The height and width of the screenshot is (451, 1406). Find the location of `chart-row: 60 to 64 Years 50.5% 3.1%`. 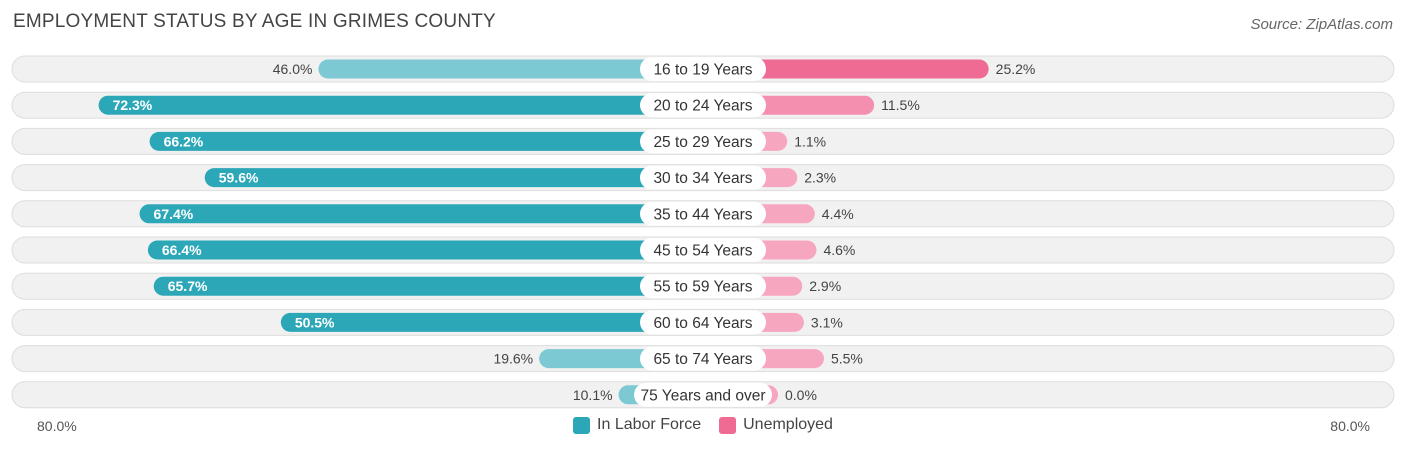

chart-row: 60 to 64 Years 50.5% 3.1% is located at coordinates (703, 322).